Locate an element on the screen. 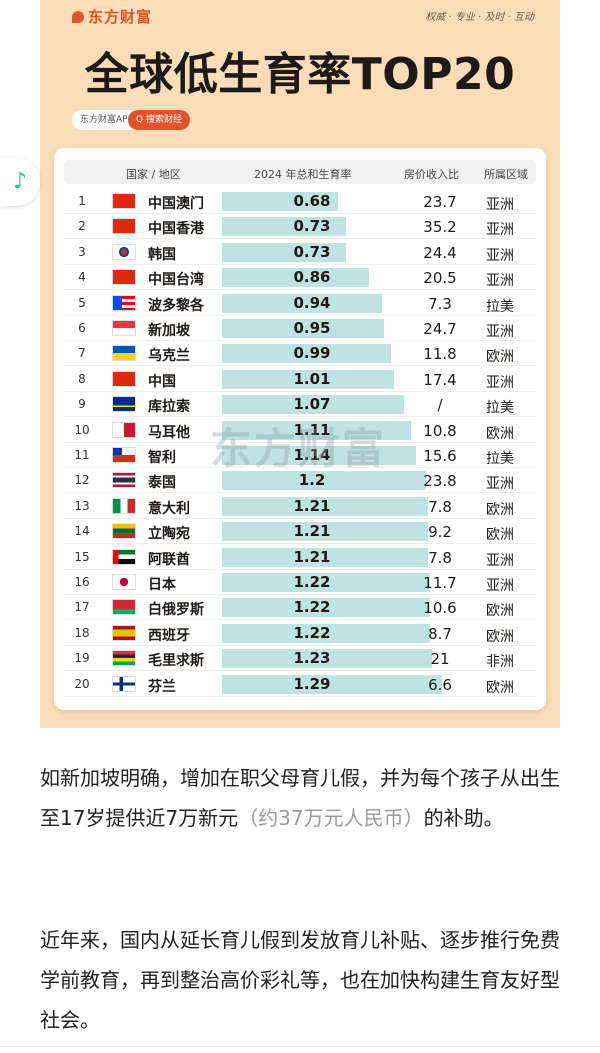  ukraine-flag is located at coordinates (124, 353).